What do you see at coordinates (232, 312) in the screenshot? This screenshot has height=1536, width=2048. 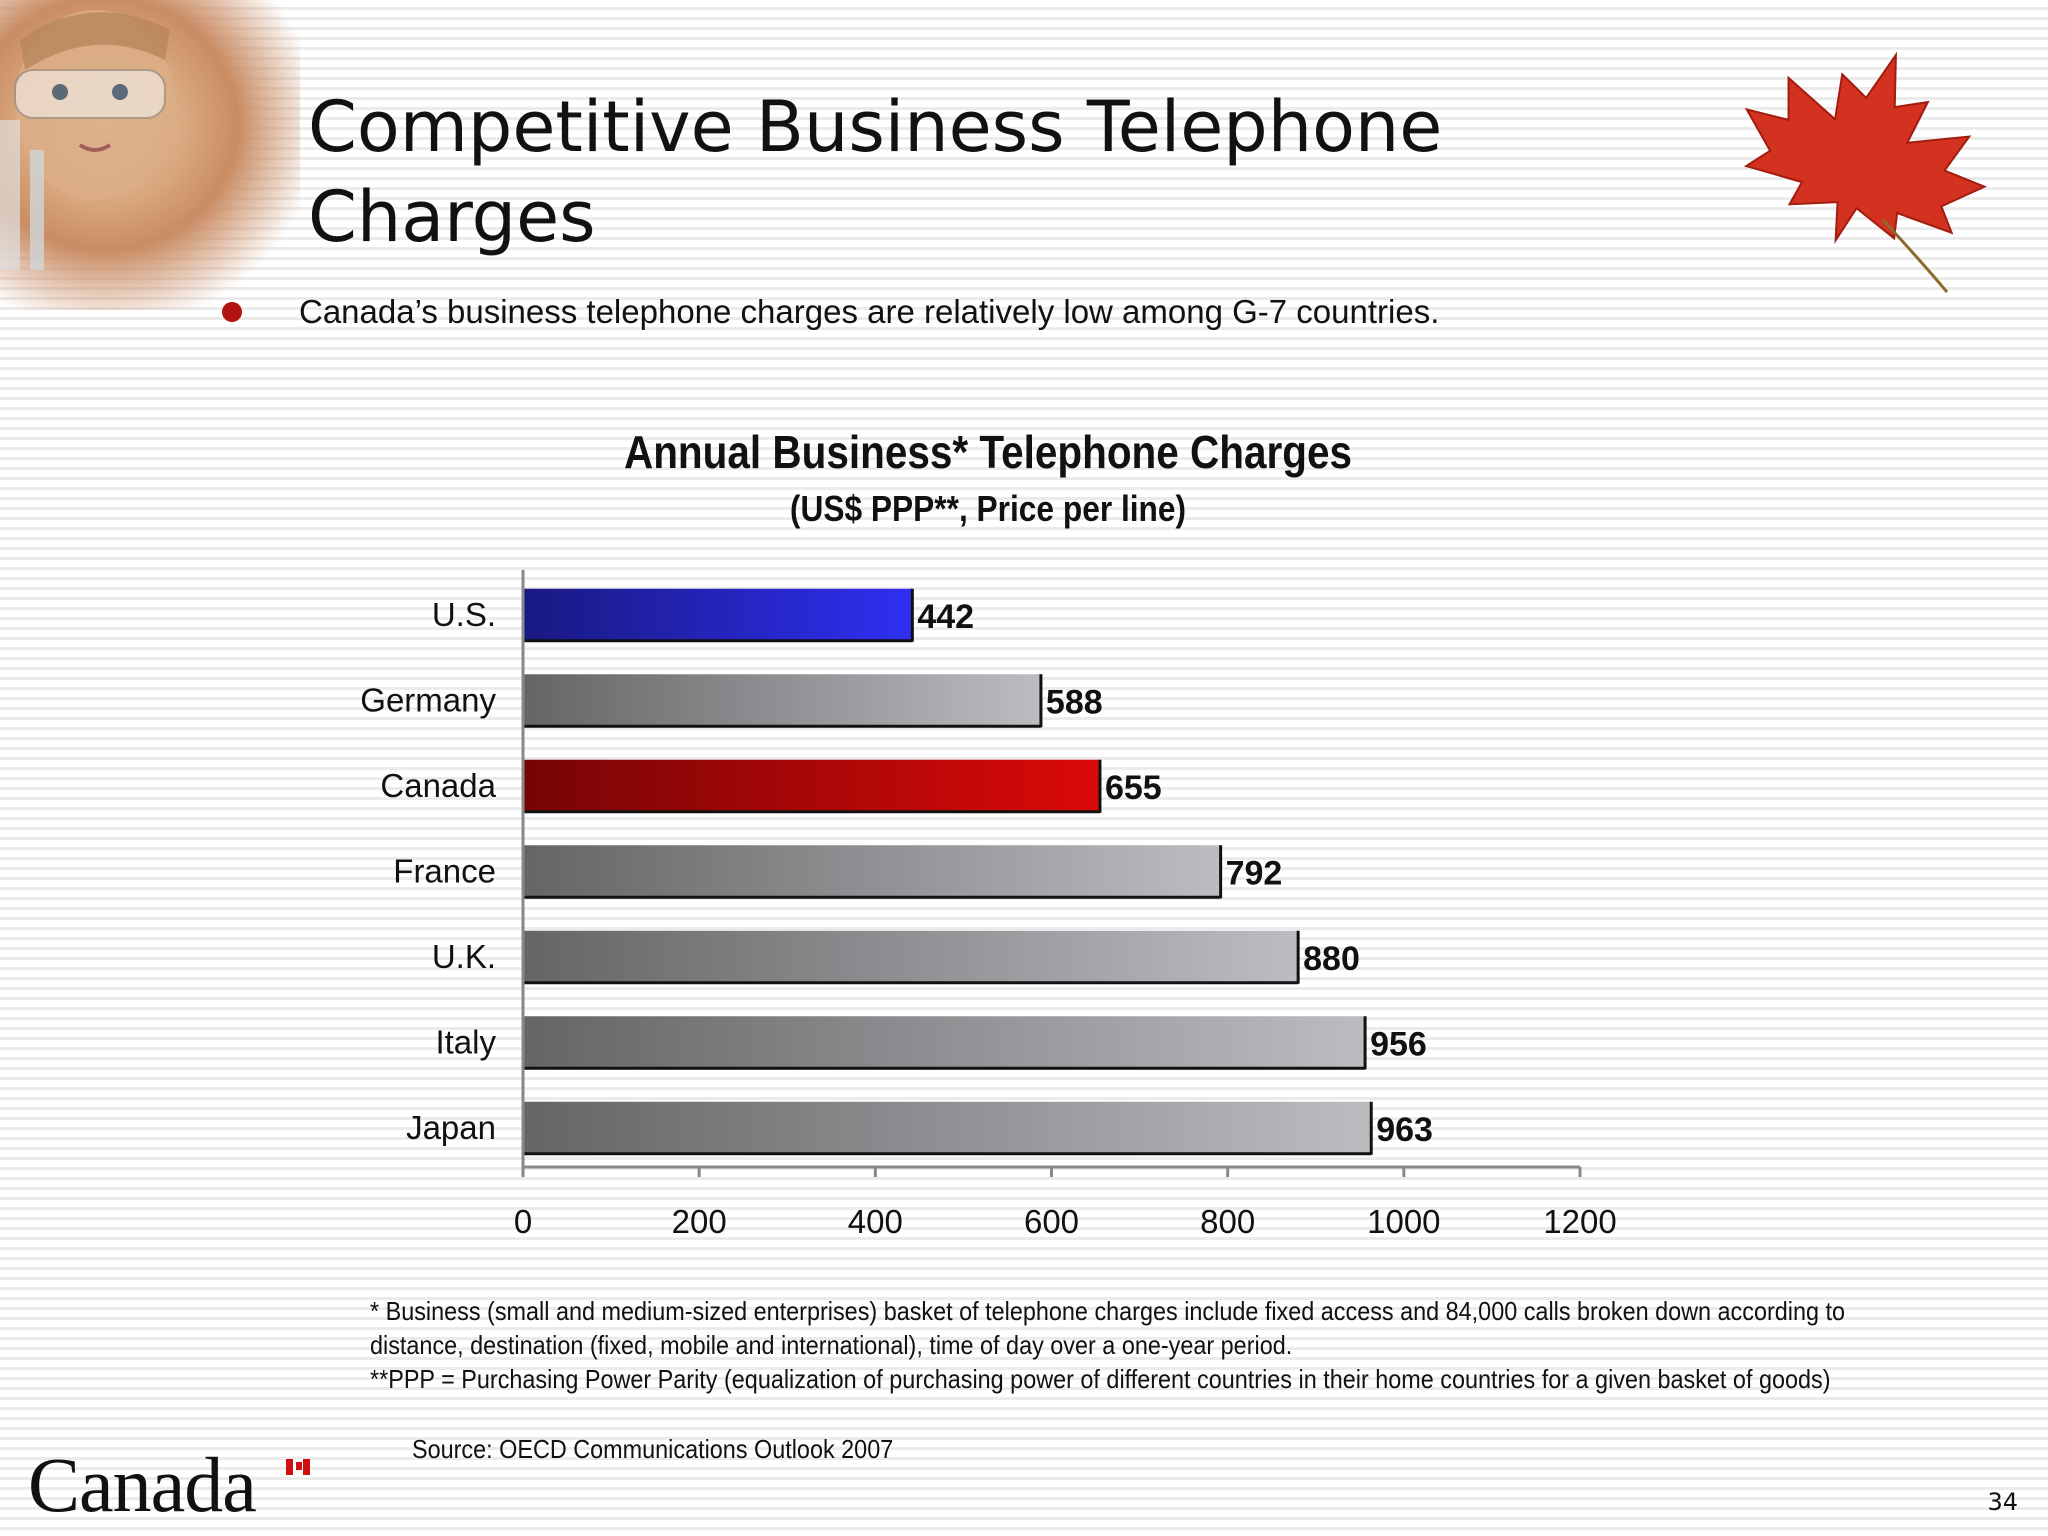 I see `bullet-dot-icon` at bounding box center [232, 312].